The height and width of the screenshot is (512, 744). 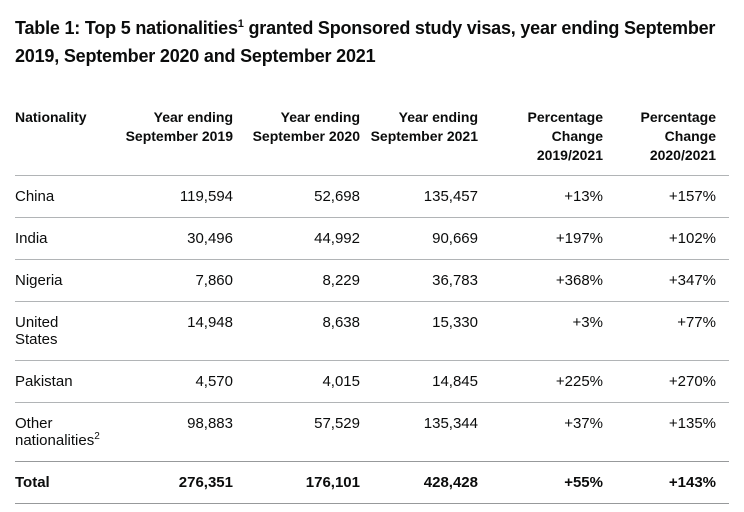 I want to click on value-cell: 7,860, so click(x=170, y=280).